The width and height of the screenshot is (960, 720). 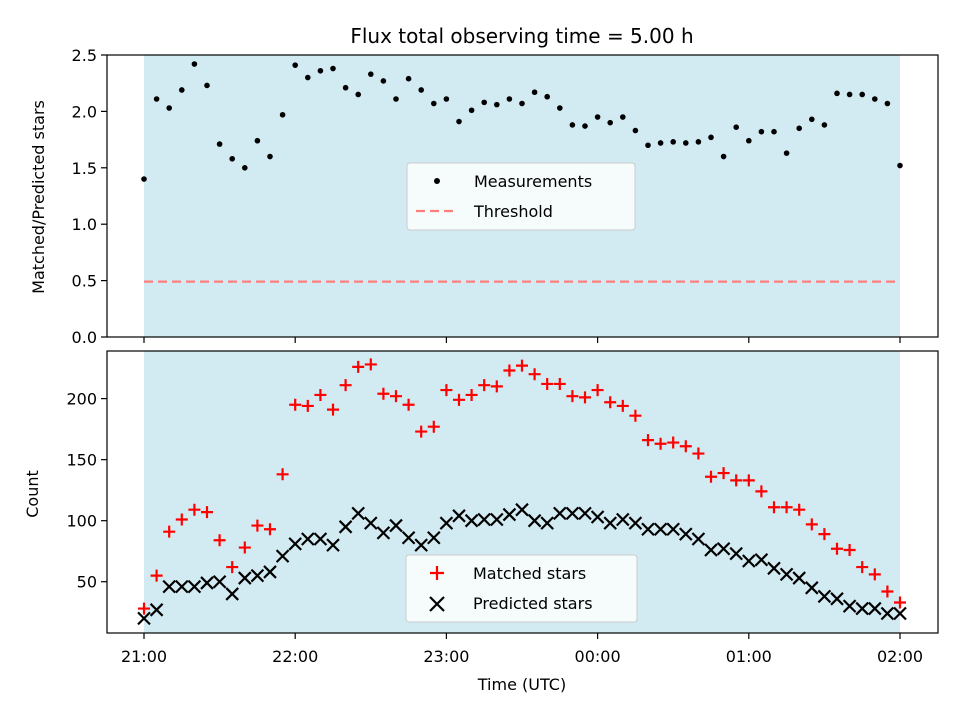 What do you see at coordinates (529, 573) in the screenshot?
I see `legend-label-matched: Matched stars` at bounding box center [529, 573].